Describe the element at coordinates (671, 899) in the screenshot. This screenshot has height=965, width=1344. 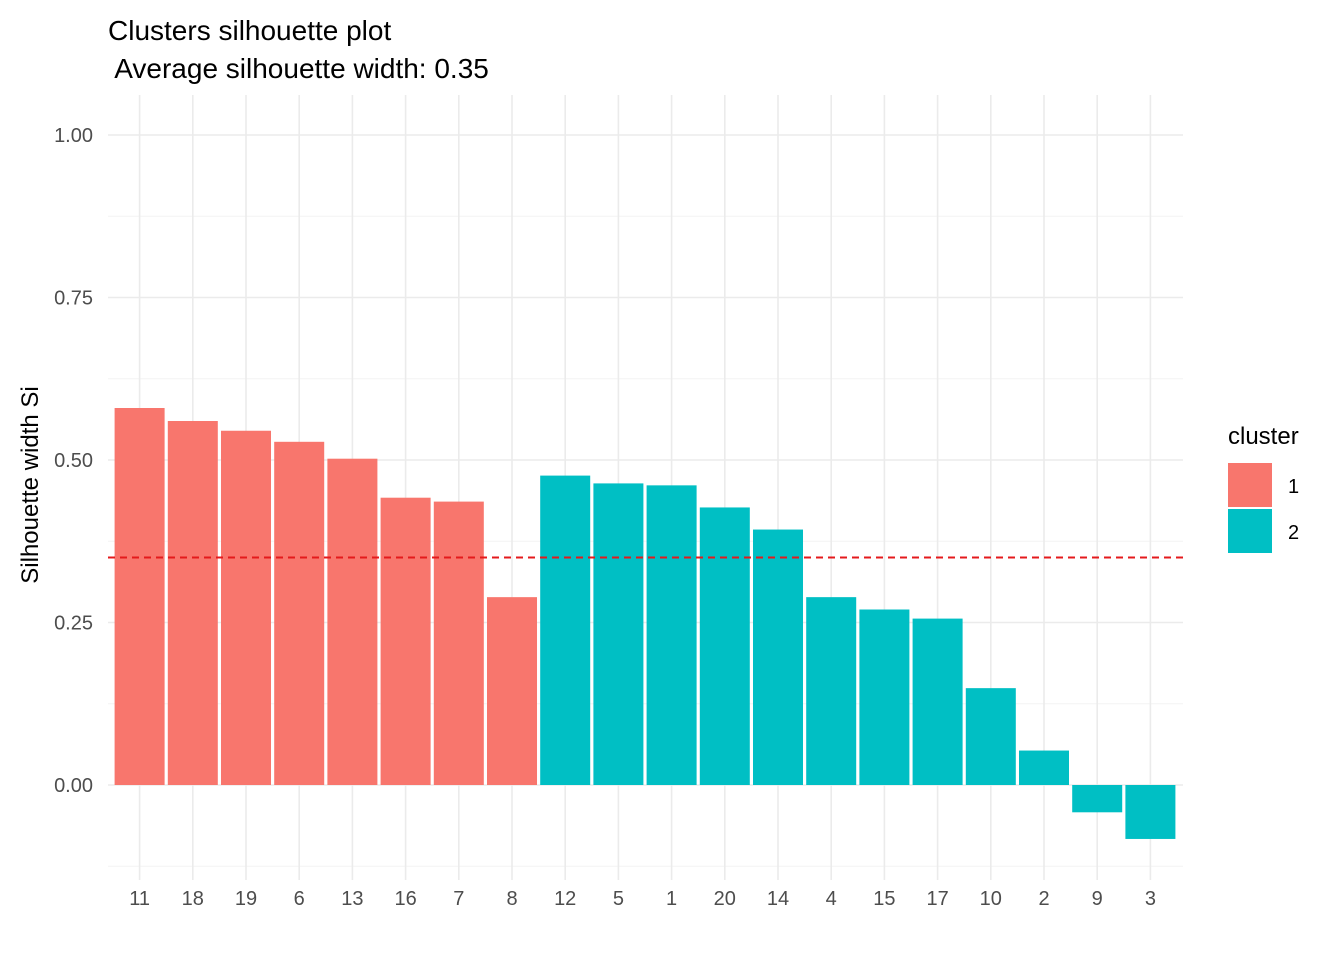
I see `x-tick-label: 1` at that location.